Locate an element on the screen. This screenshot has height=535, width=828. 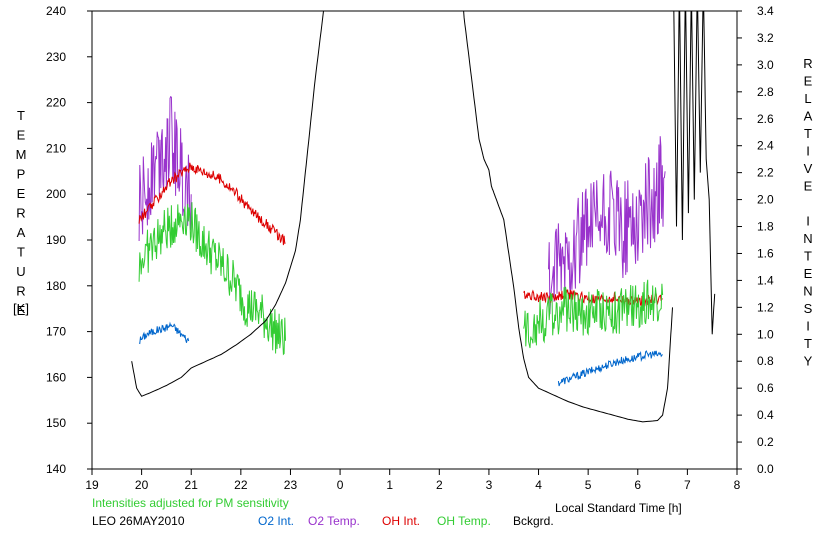
y-left-tick-label: 150 is located at coordinates (56, 423).